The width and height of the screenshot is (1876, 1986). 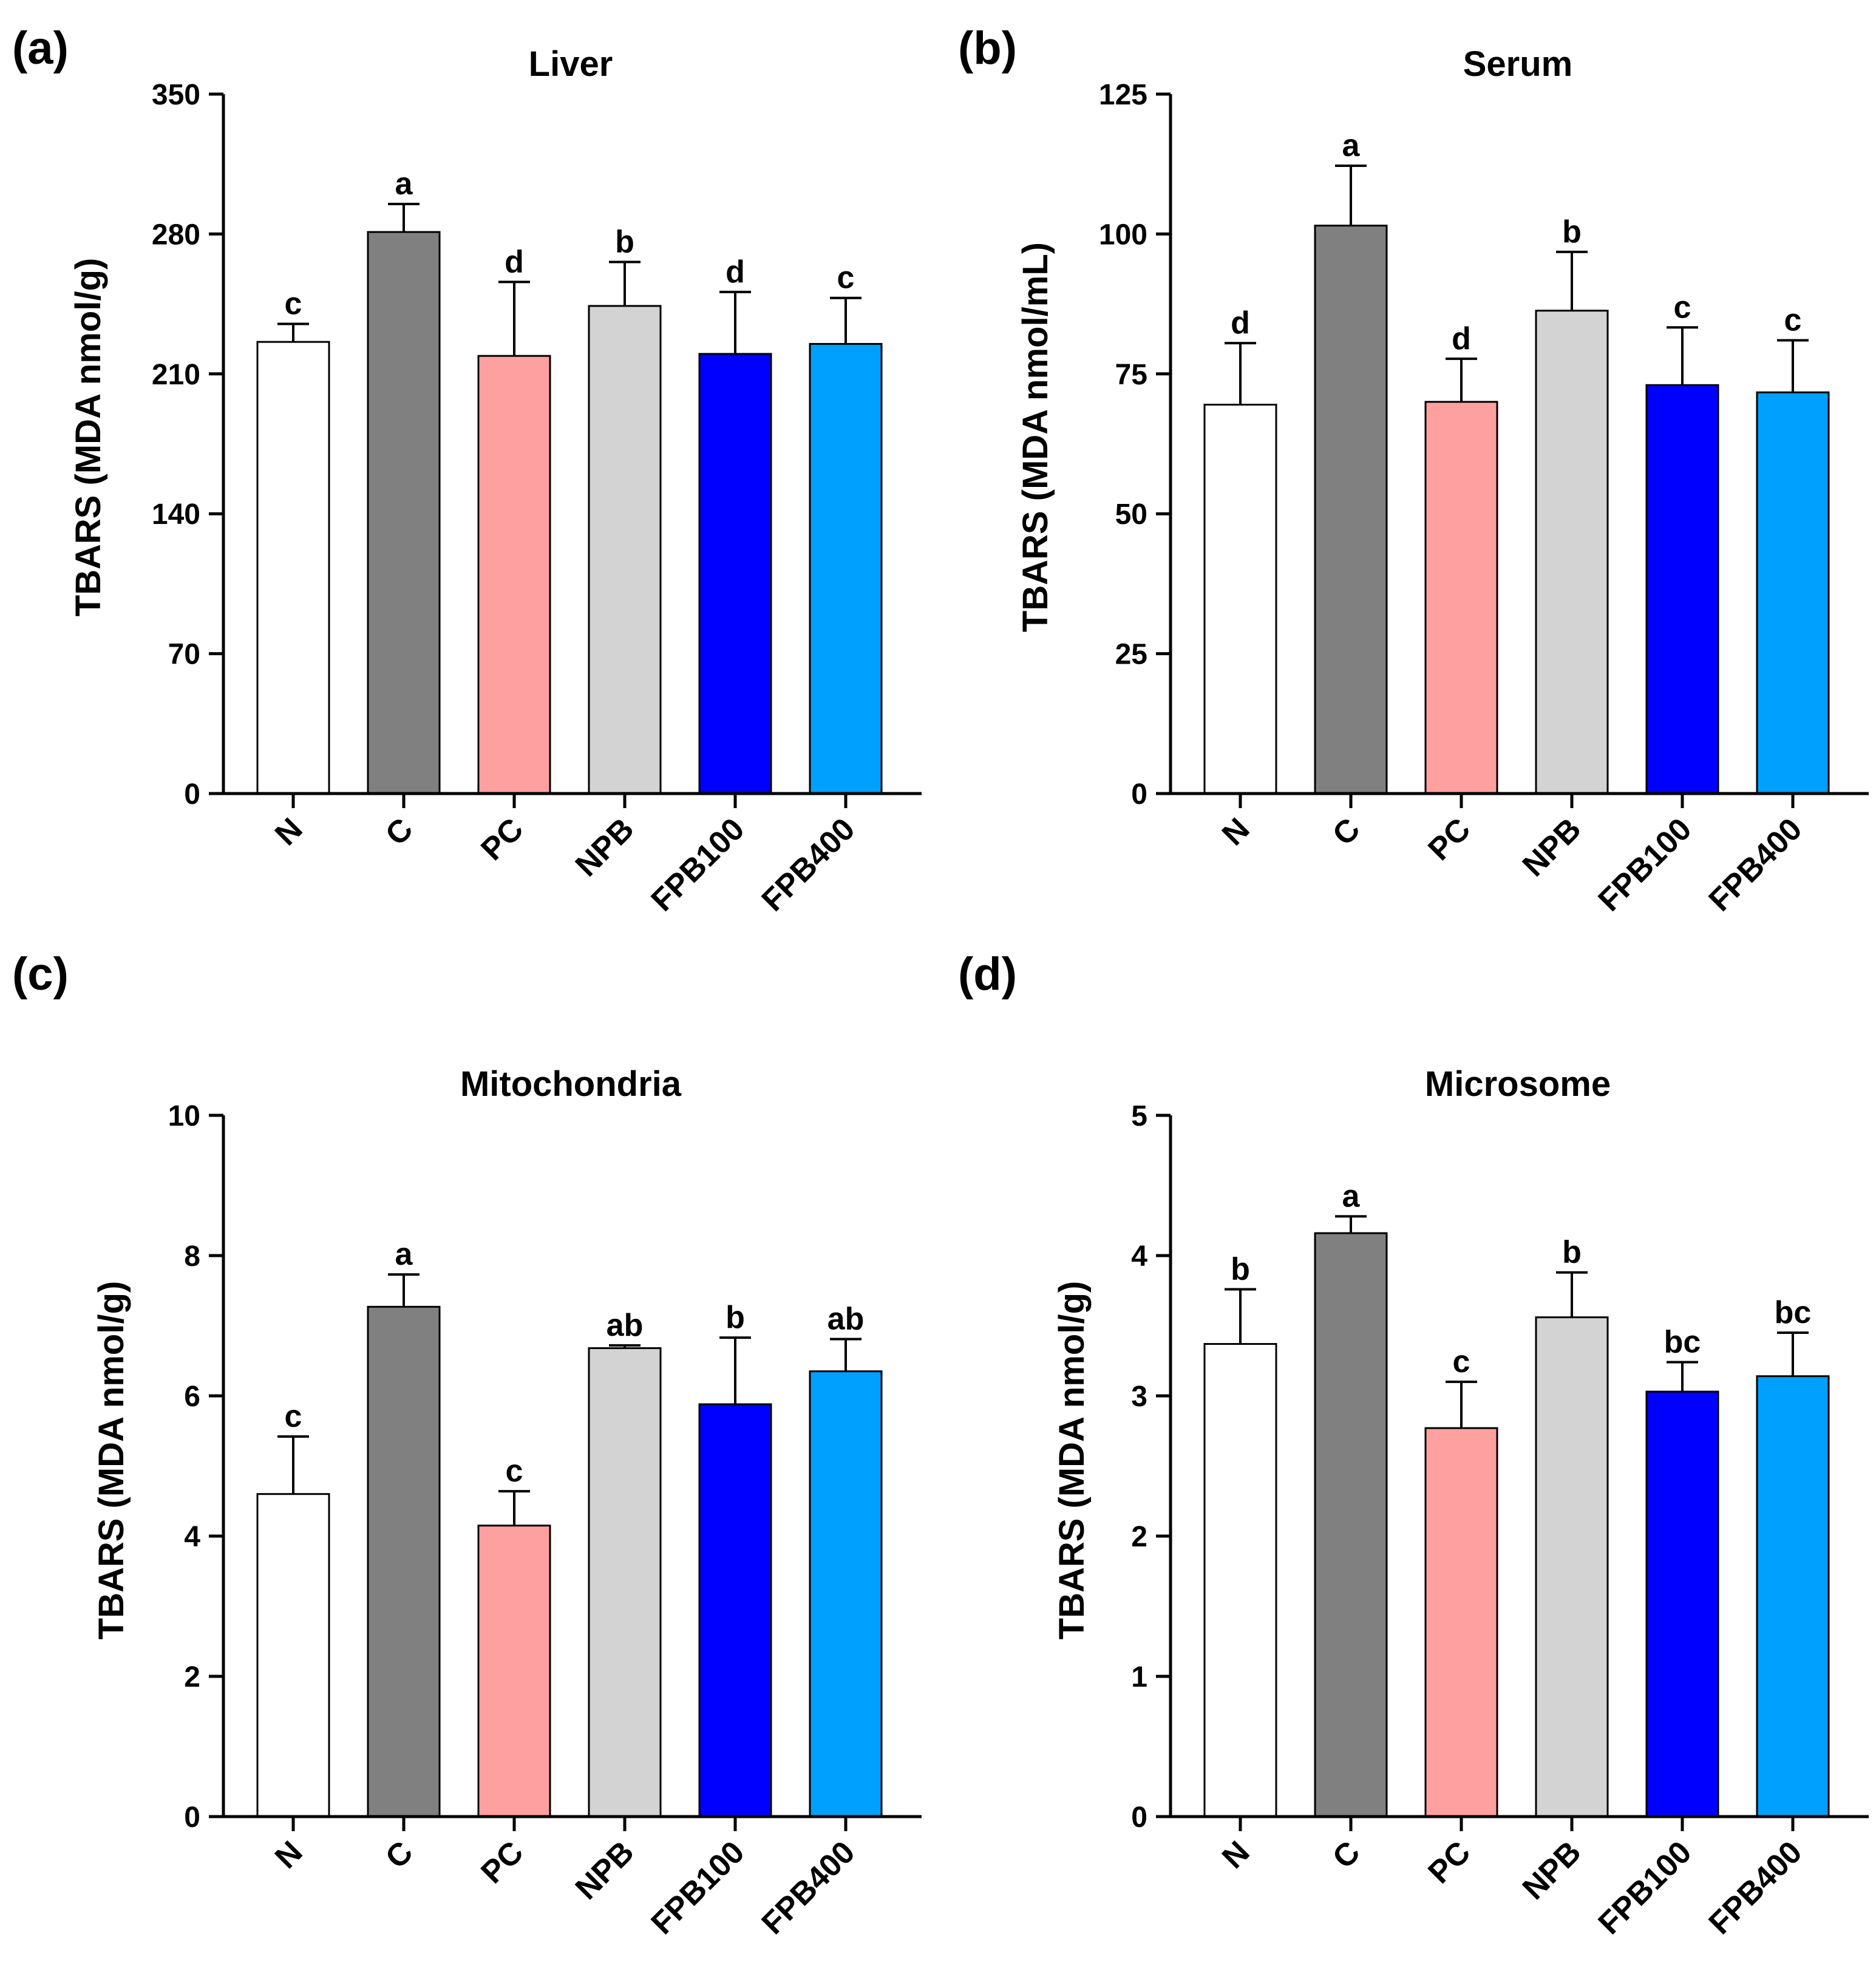 What do you see at coordinates (192, 1397) in the screenshot?
I see `y-tick-label: 6` at bounding box center [192, 1397].